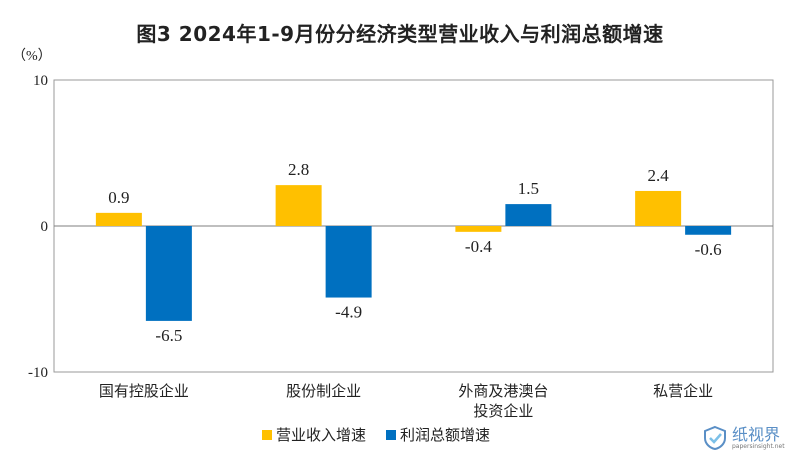  Describe the element at coordinates (715, 438) in the screenshot. I see `check-shield-icon` at that location.